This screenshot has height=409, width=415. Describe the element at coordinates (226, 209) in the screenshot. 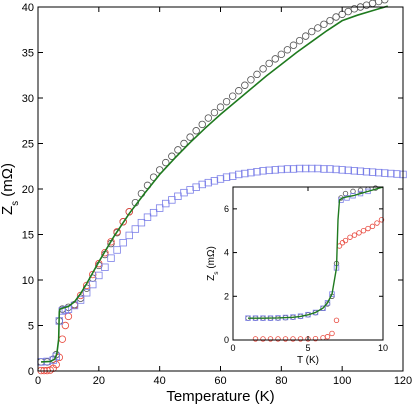

I see `inset-y-tick-label: 6` at that location.